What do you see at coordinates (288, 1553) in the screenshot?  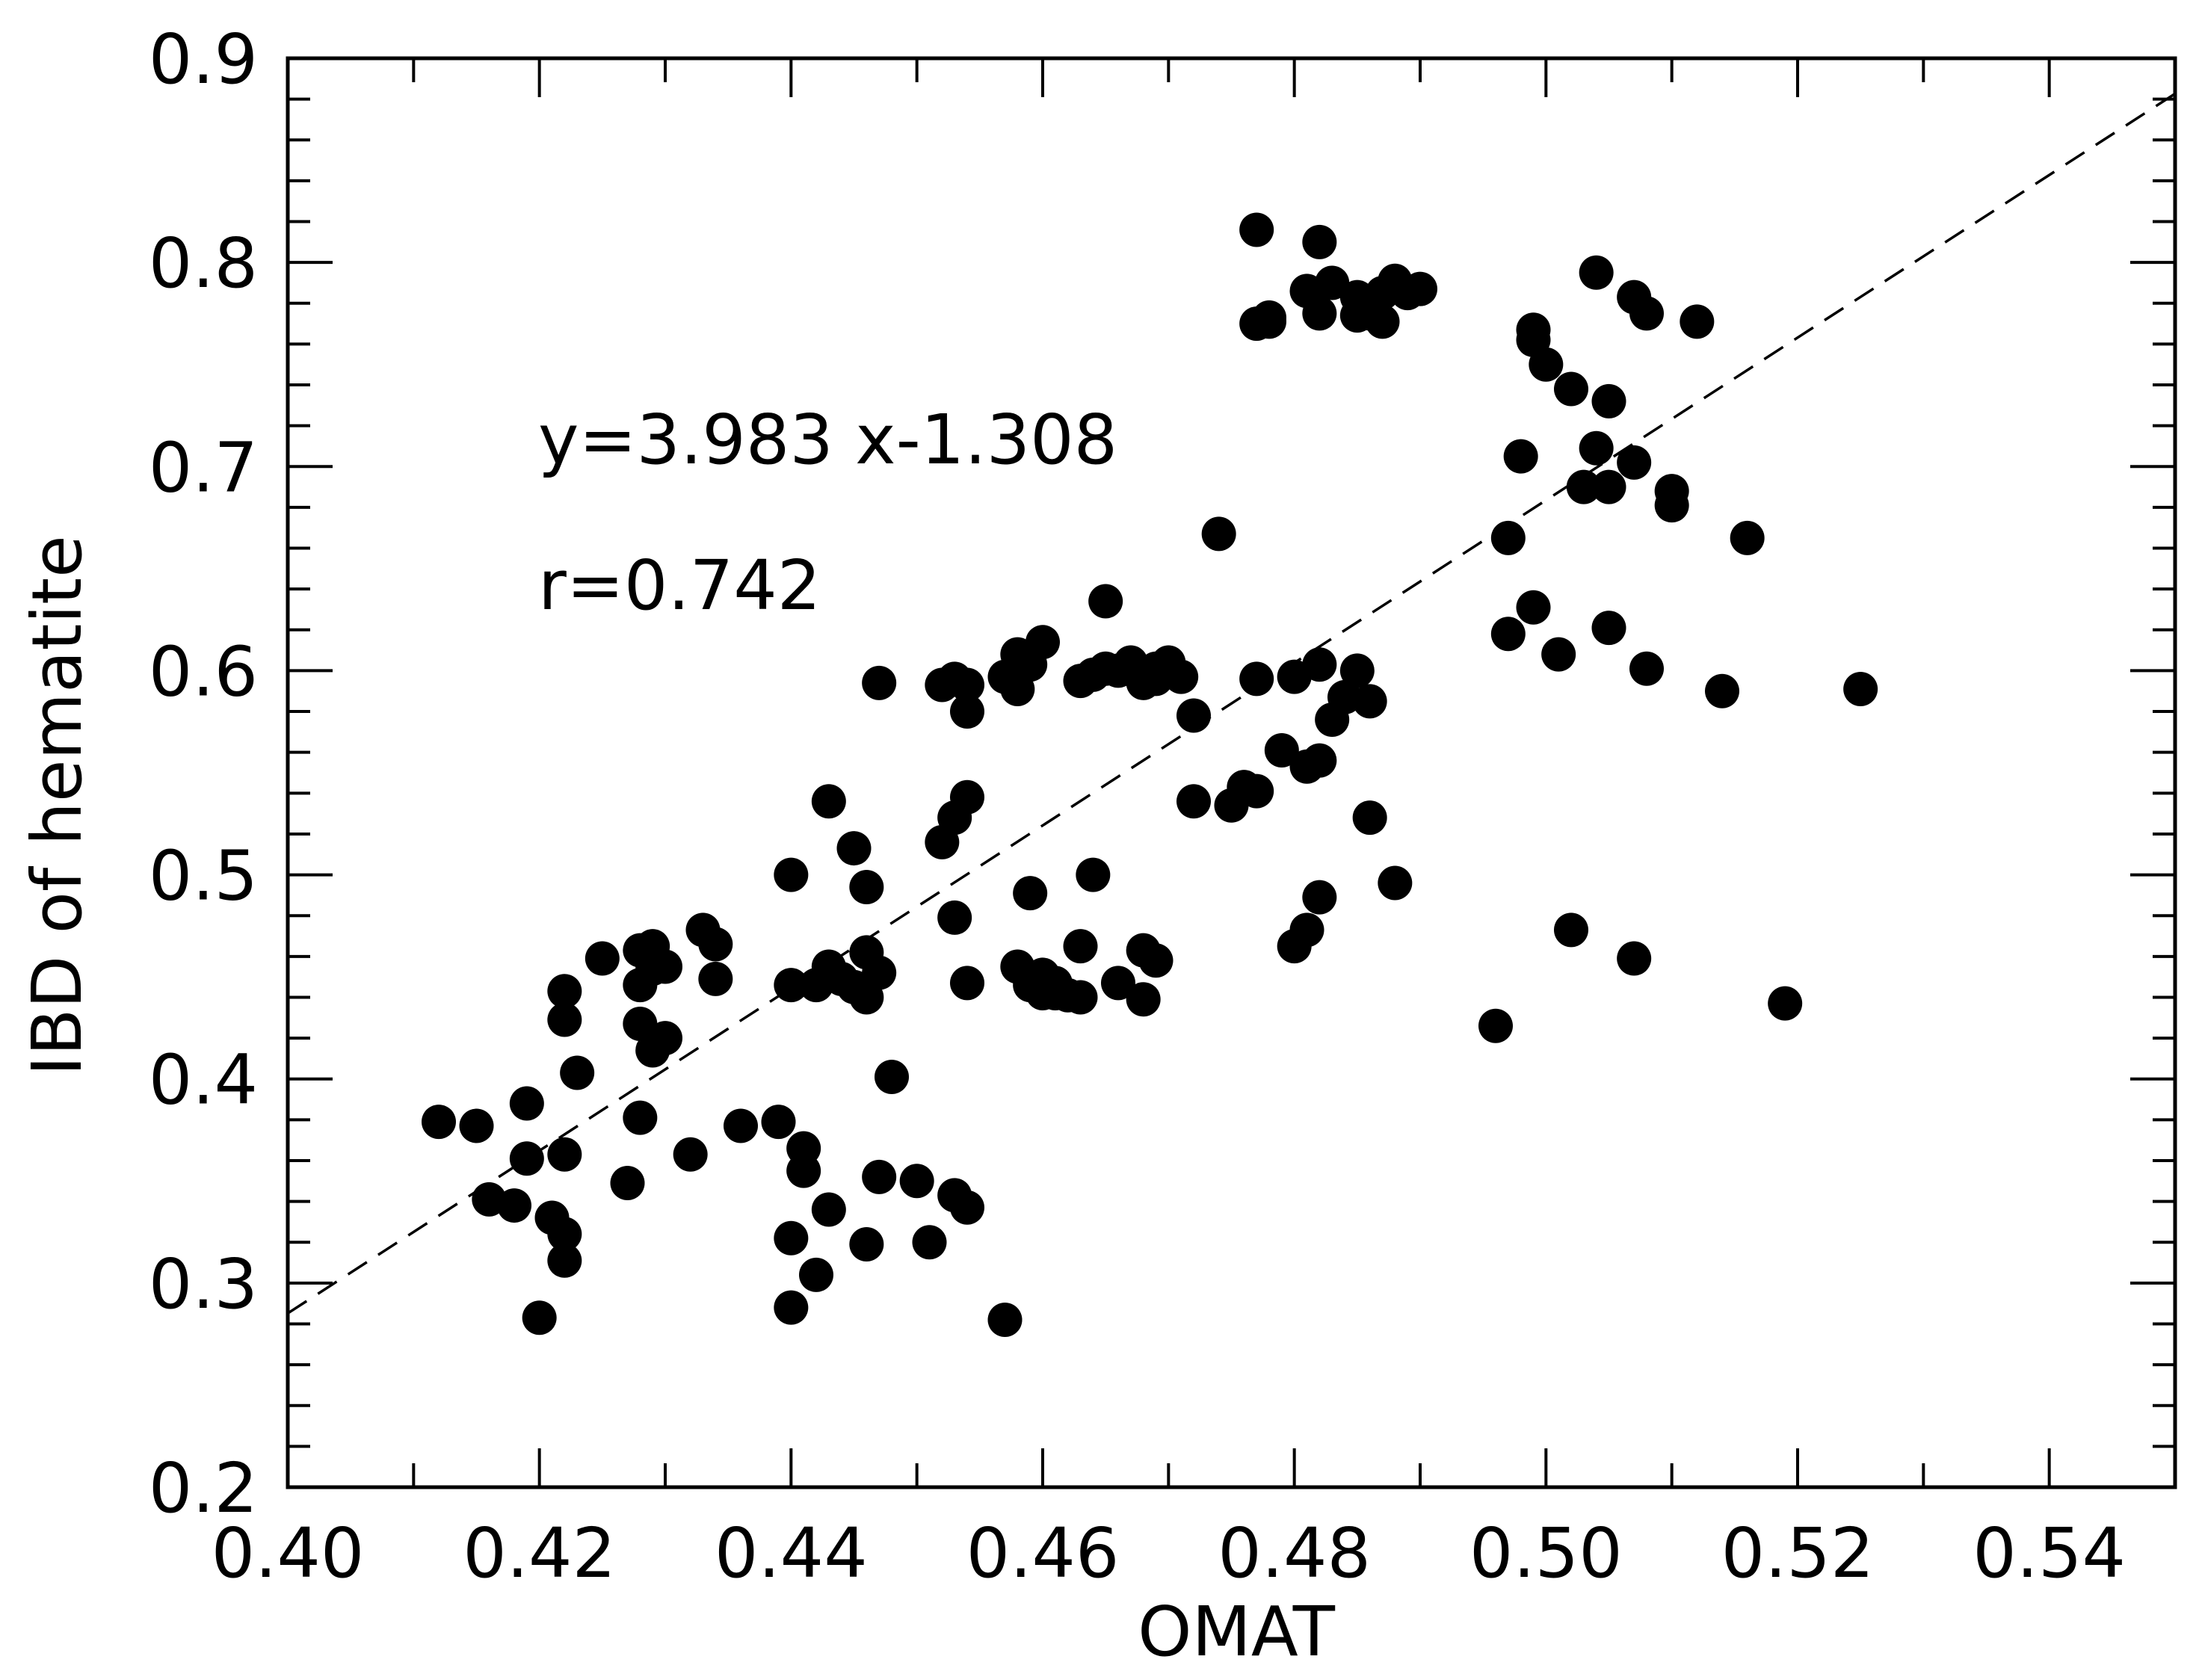 I see `x-tick-label: 0.40` at bounding box center [288, 1553].